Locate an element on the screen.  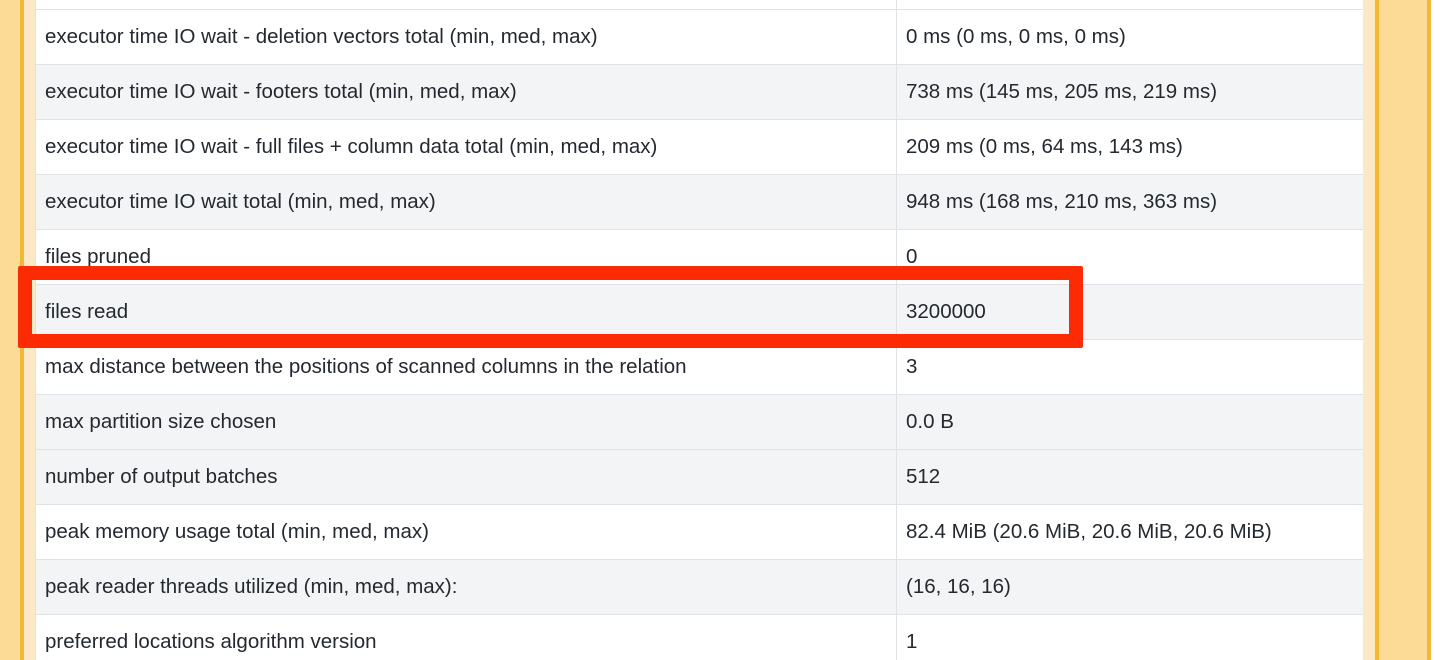
right-gutter-white is located at coordinates (1436, 330).